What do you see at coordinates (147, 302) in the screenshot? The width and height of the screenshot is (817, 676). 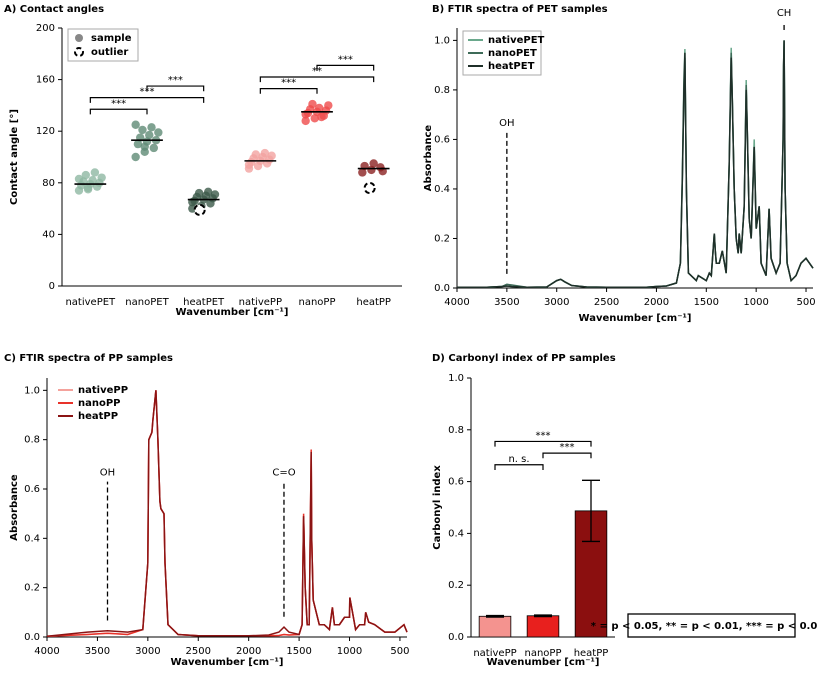 I see `x-tick-label: nanoPET` at bounding box center [147, 302].